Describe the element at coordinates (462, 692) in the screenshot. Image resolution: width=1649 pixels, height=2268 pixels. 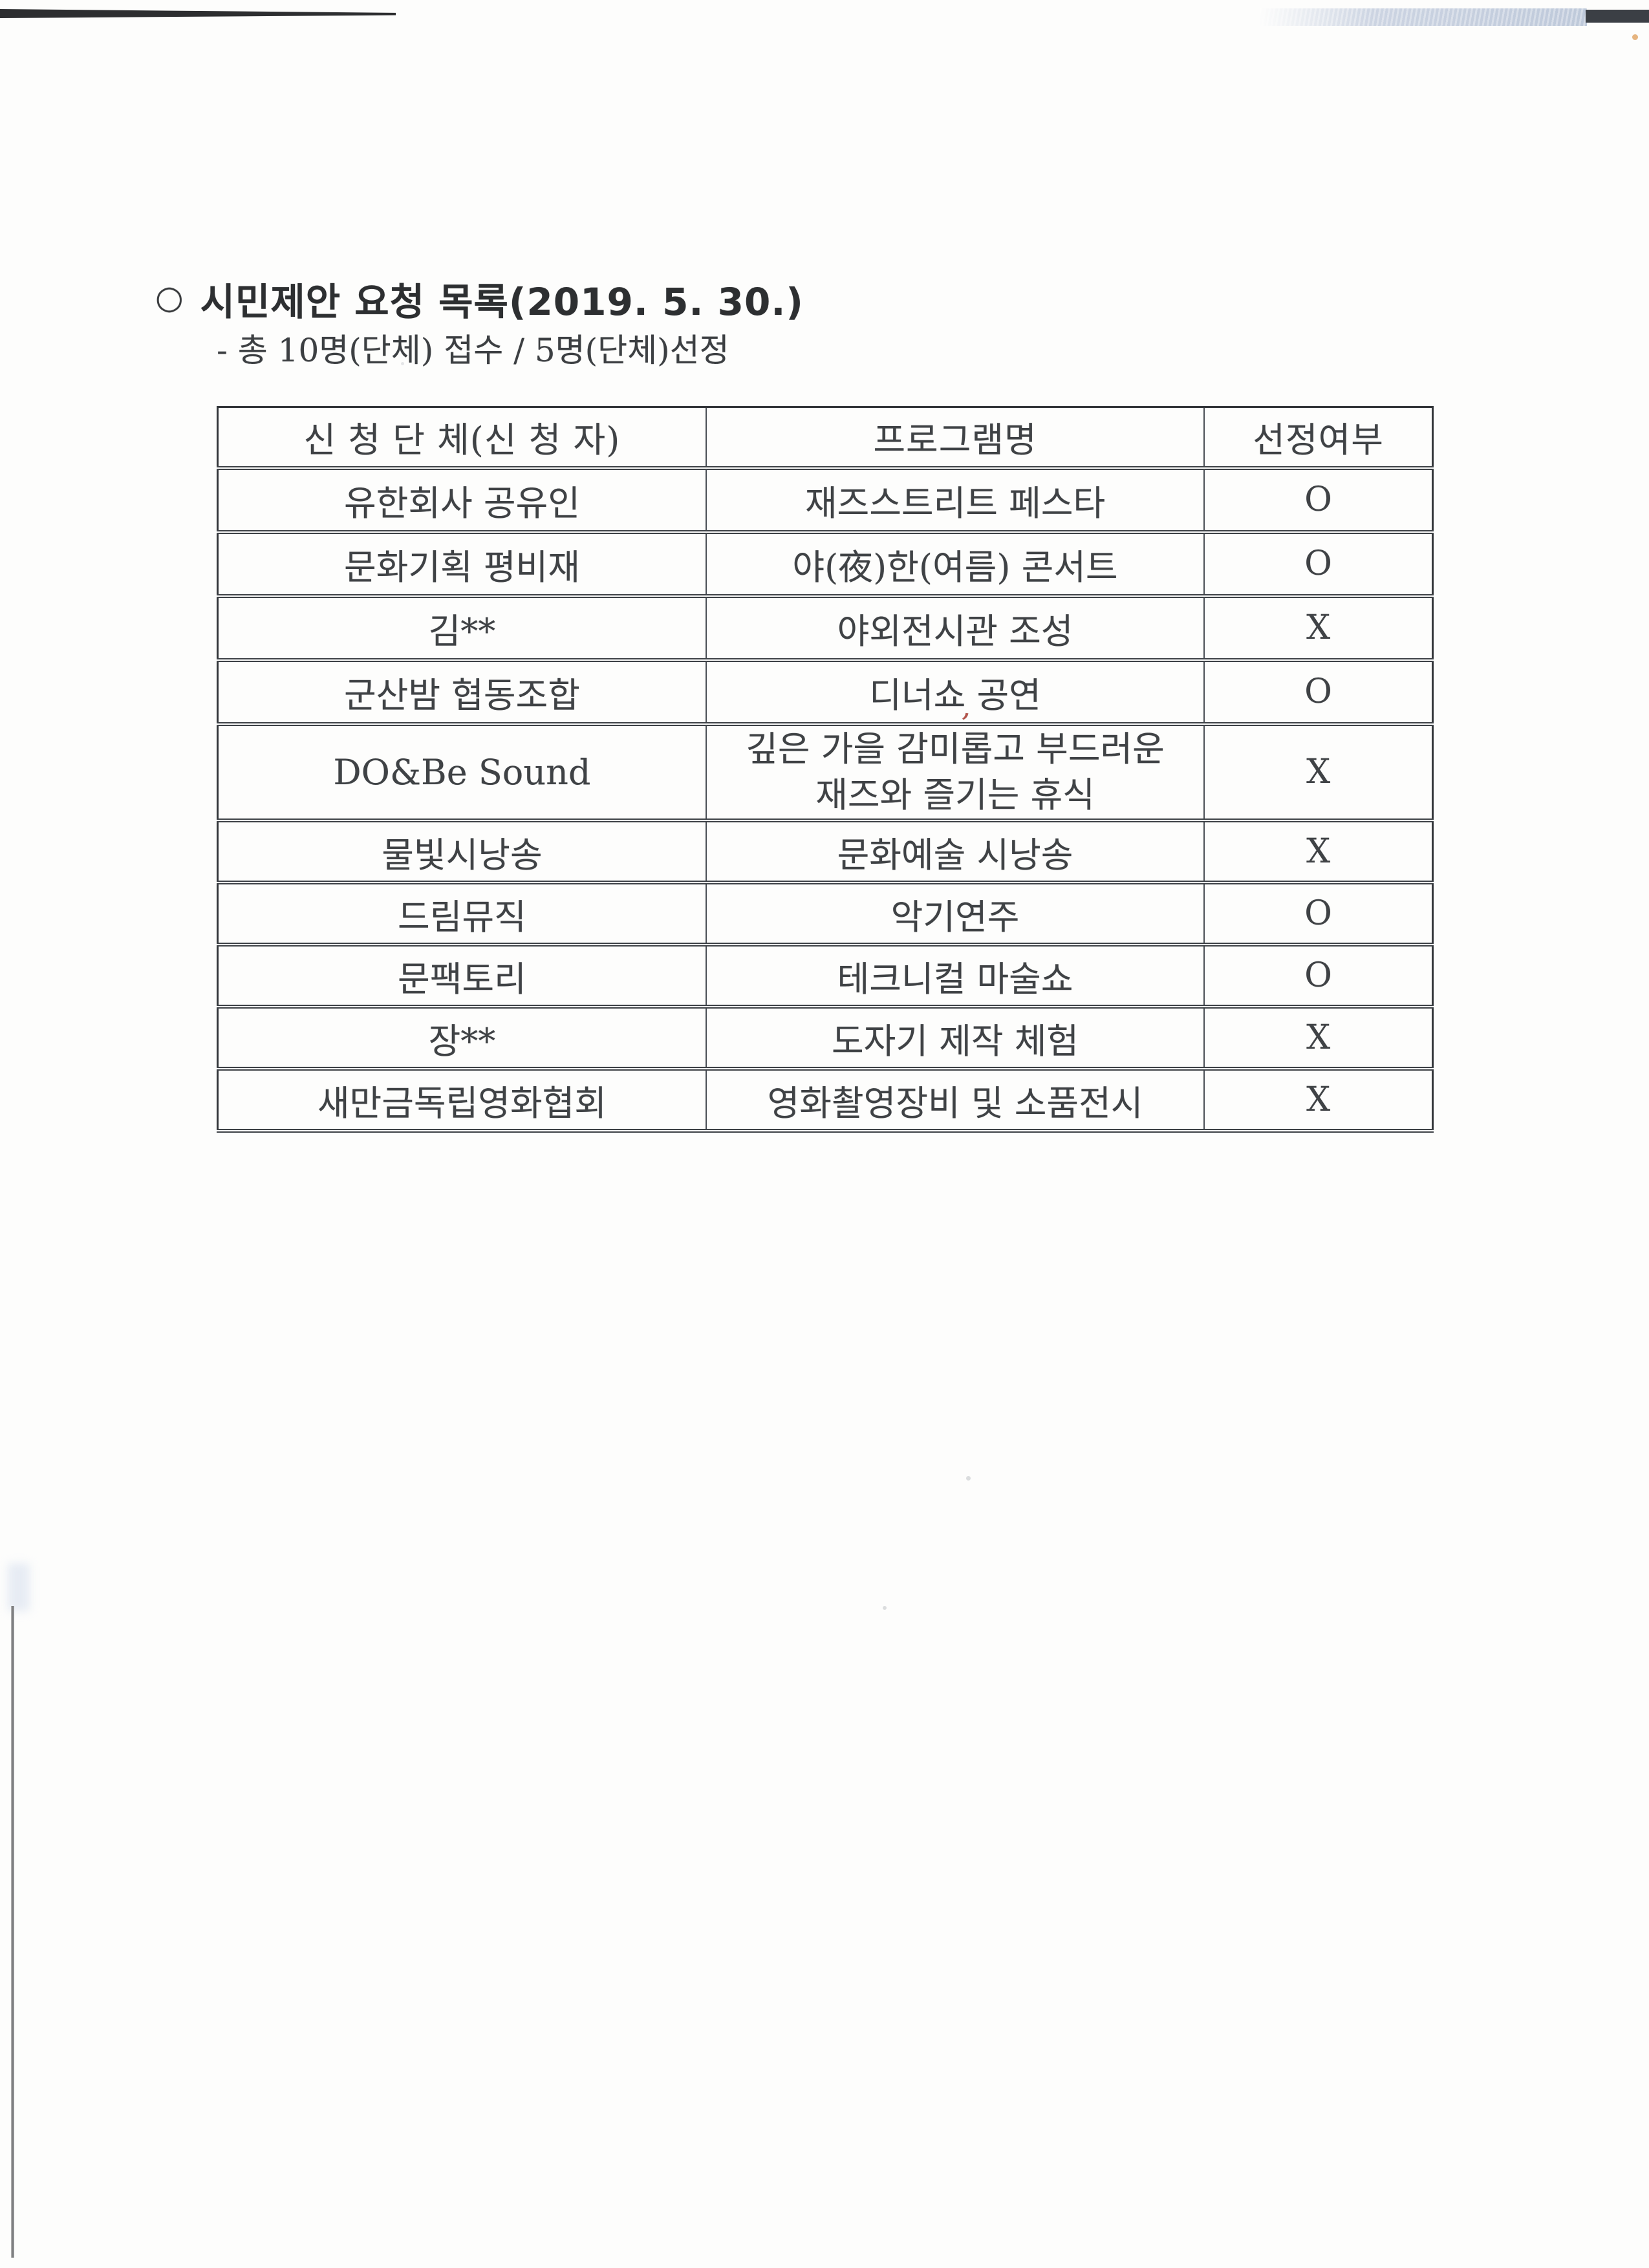
I see `cell-applicant: 군산밤 협동조합` at that location.